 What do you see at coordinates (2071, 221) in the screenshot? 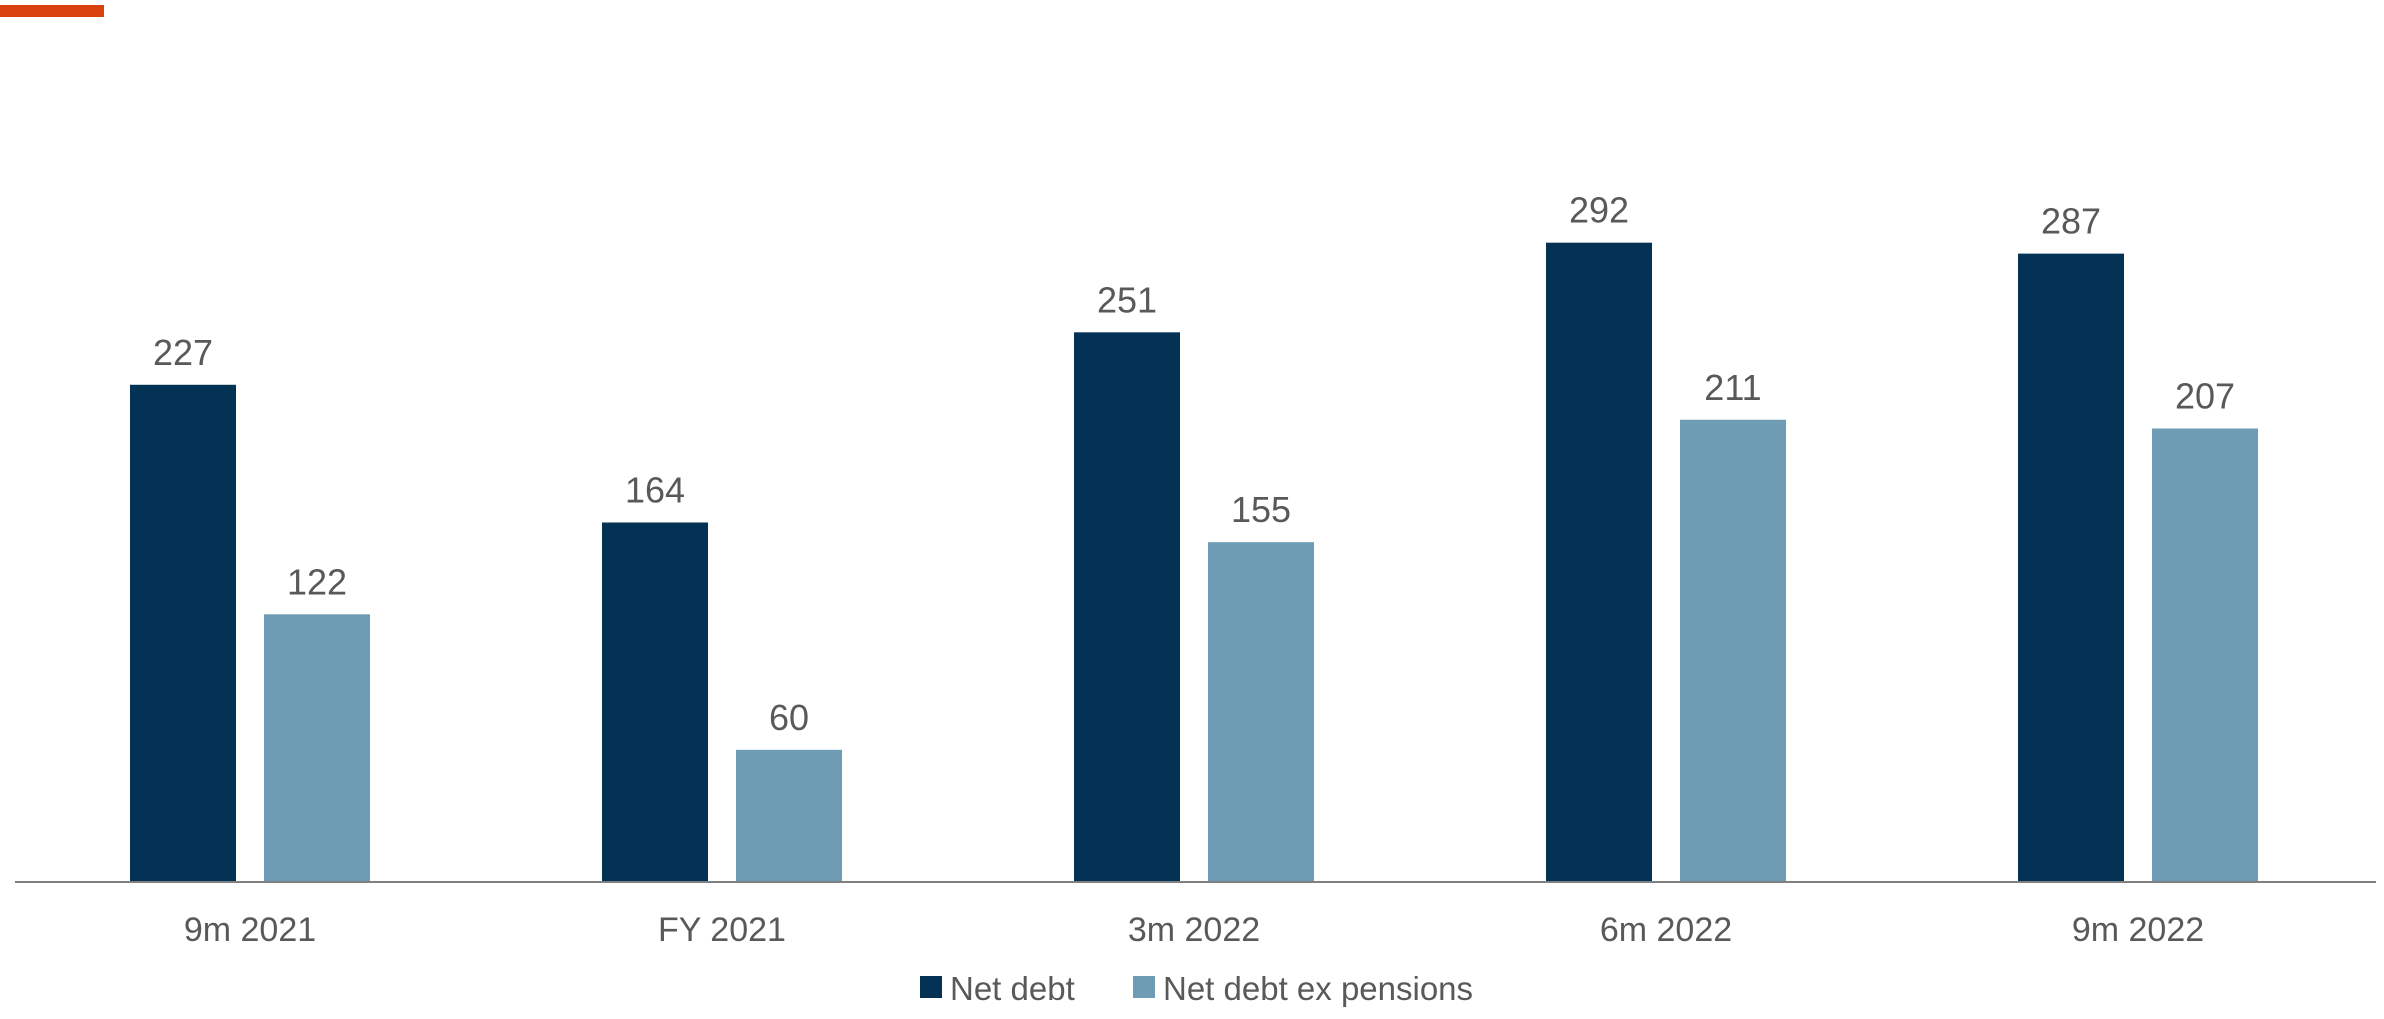
I see `data-label: 287` at bounding box center [2071, 221].